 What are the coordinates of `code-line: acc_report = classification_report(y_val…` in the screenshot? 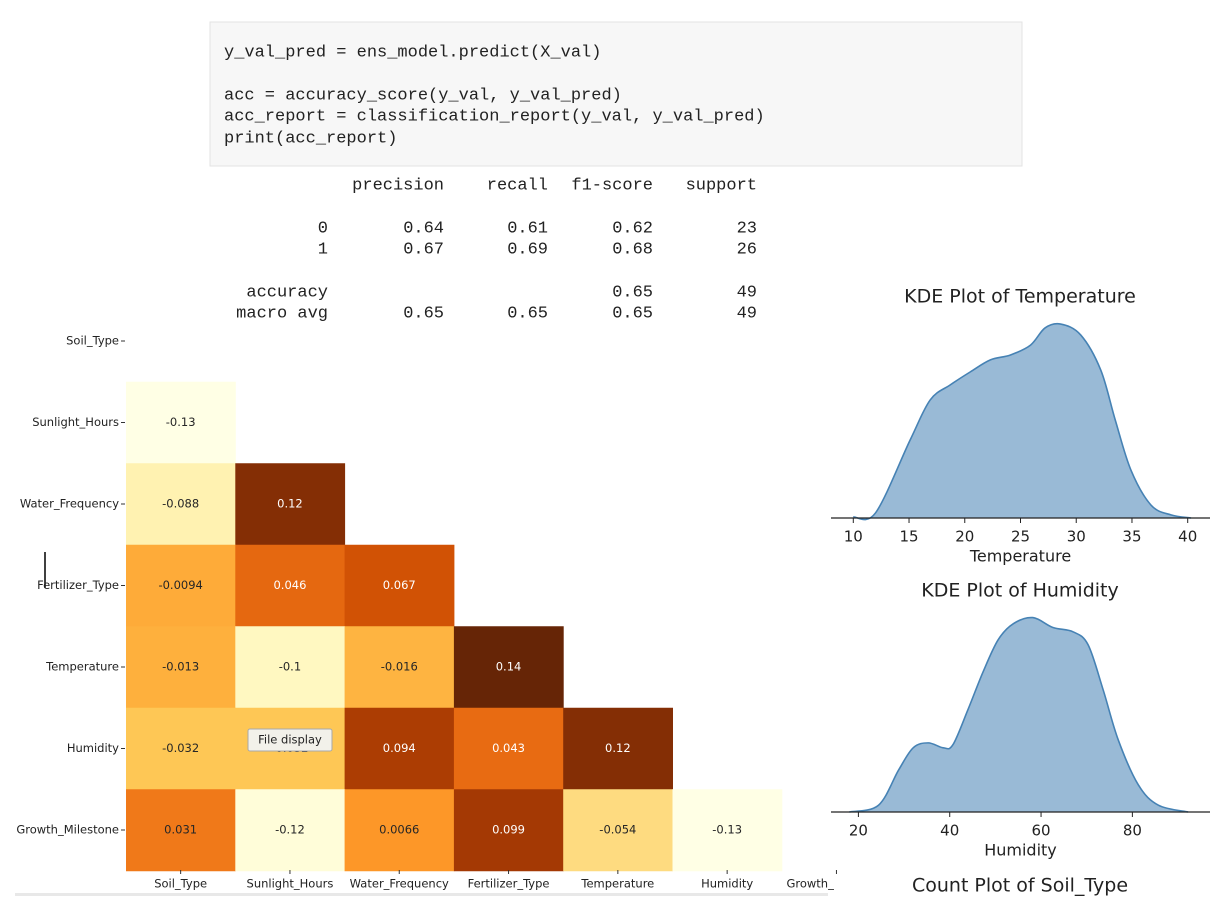 It's located at (494, 116).